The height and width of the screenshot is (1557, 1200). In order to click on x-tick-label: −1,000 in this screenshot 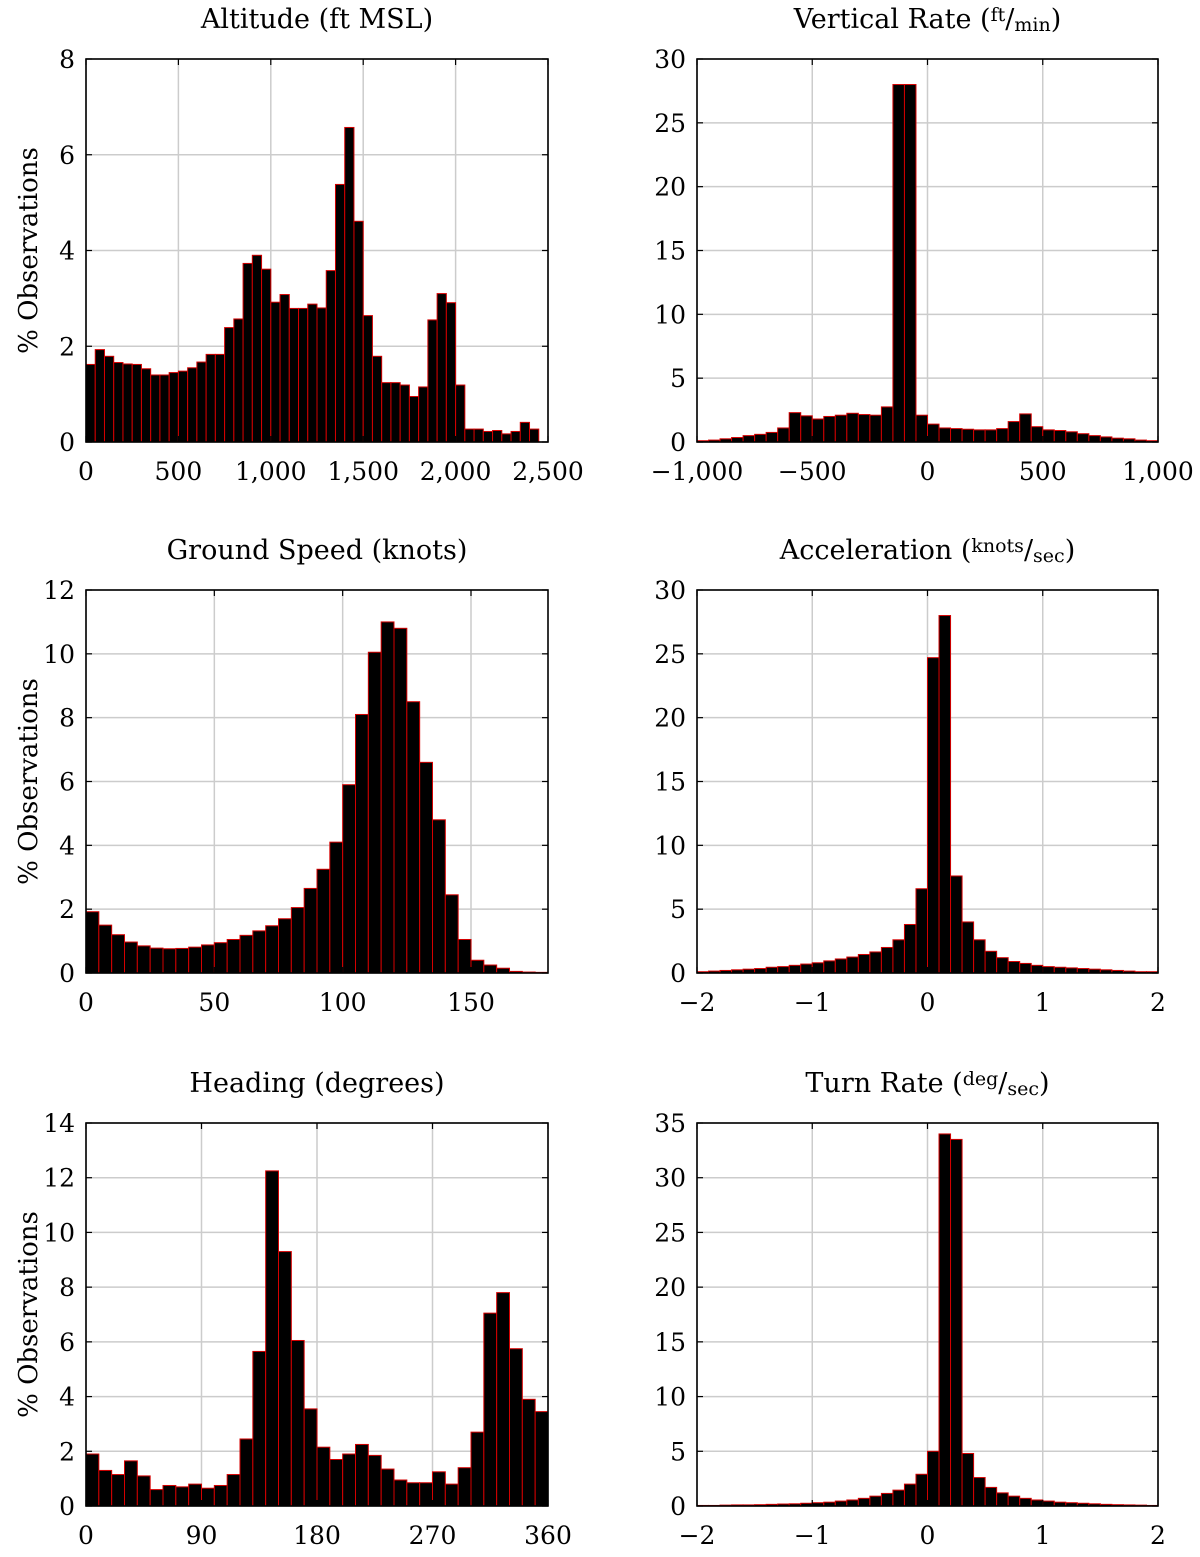, I will do `click(697, 471)`.